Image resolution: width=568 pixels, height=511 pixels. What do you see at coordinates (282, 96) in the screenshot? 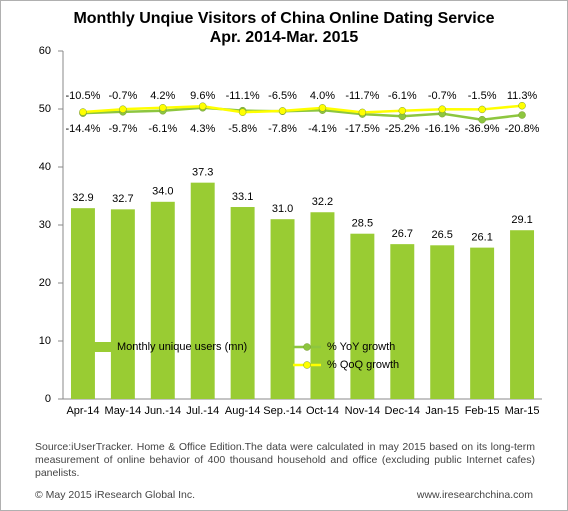
I see `data-label: -6.5%` at bounding box center [282, 96].